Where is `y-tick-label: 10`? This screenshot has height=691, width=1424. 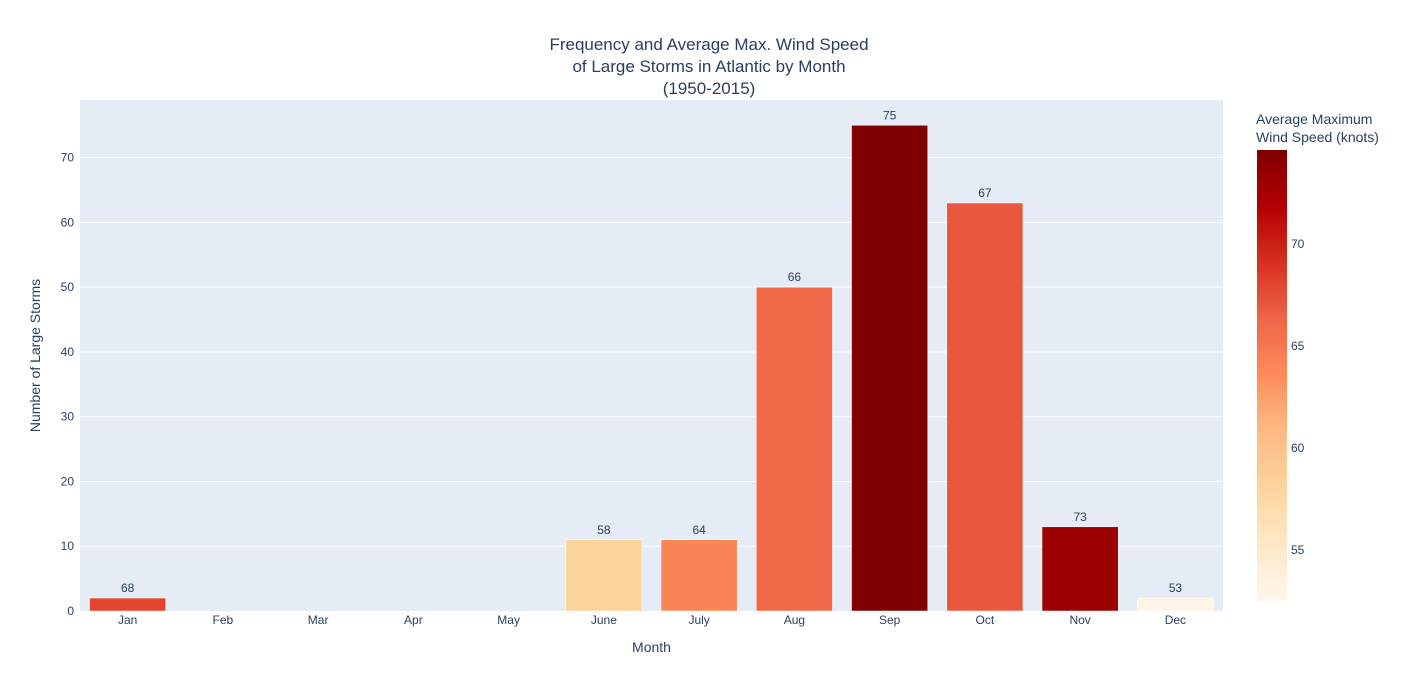 y-tick-label: 10 is located at coordinates (68, 546).